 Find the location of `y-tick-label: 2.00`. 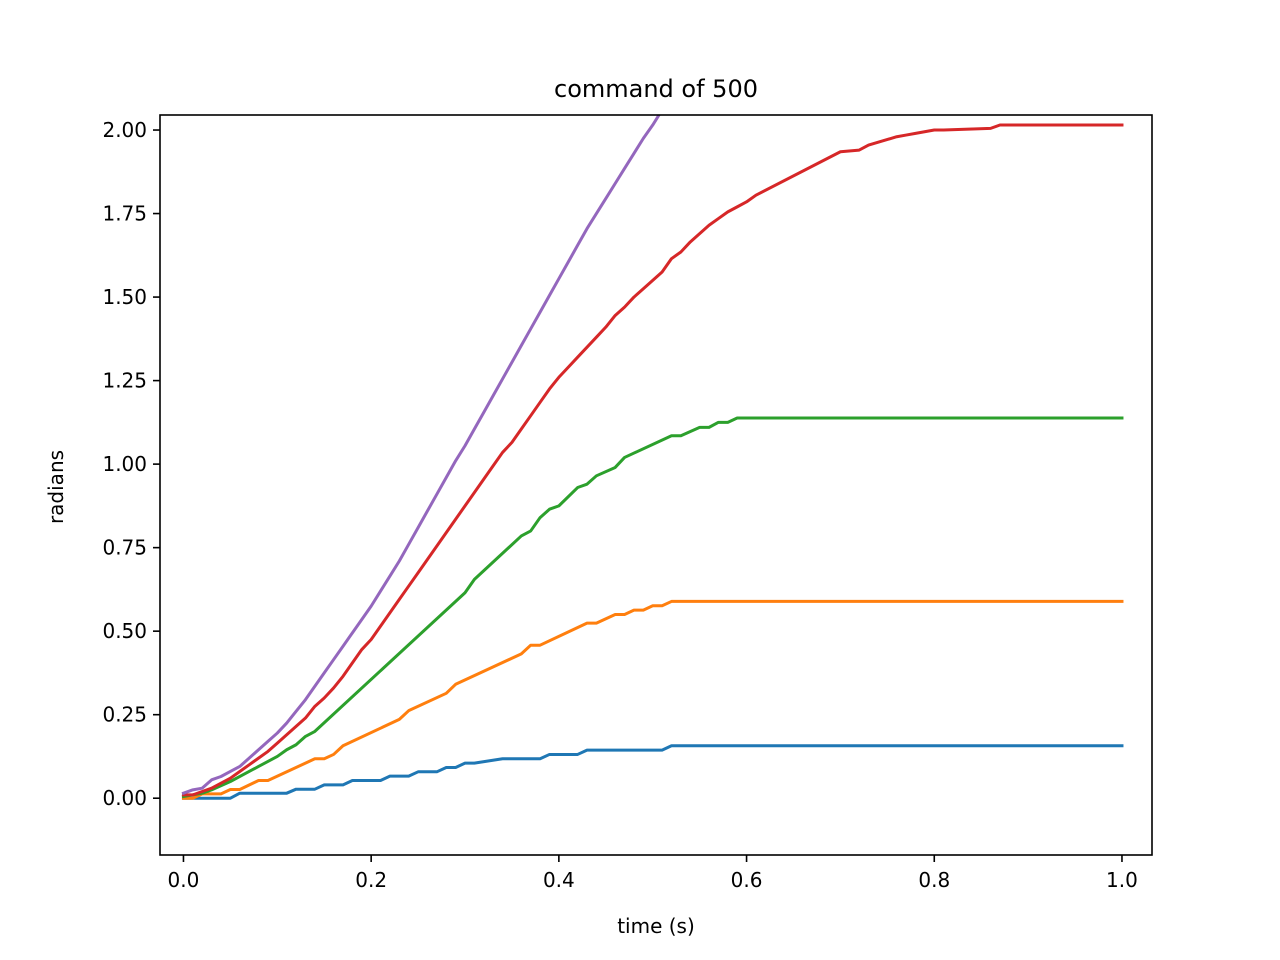

y-tick-label: 2.00 is located at coordinates (124, 130).